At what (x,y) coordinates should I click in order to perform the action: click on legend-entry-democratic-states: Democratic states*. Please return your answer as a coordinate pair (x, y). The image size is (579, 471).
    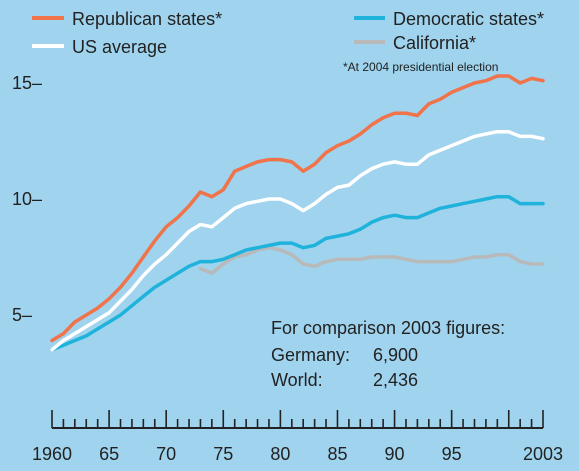
    Looking at the image, I should click on (449, 19).